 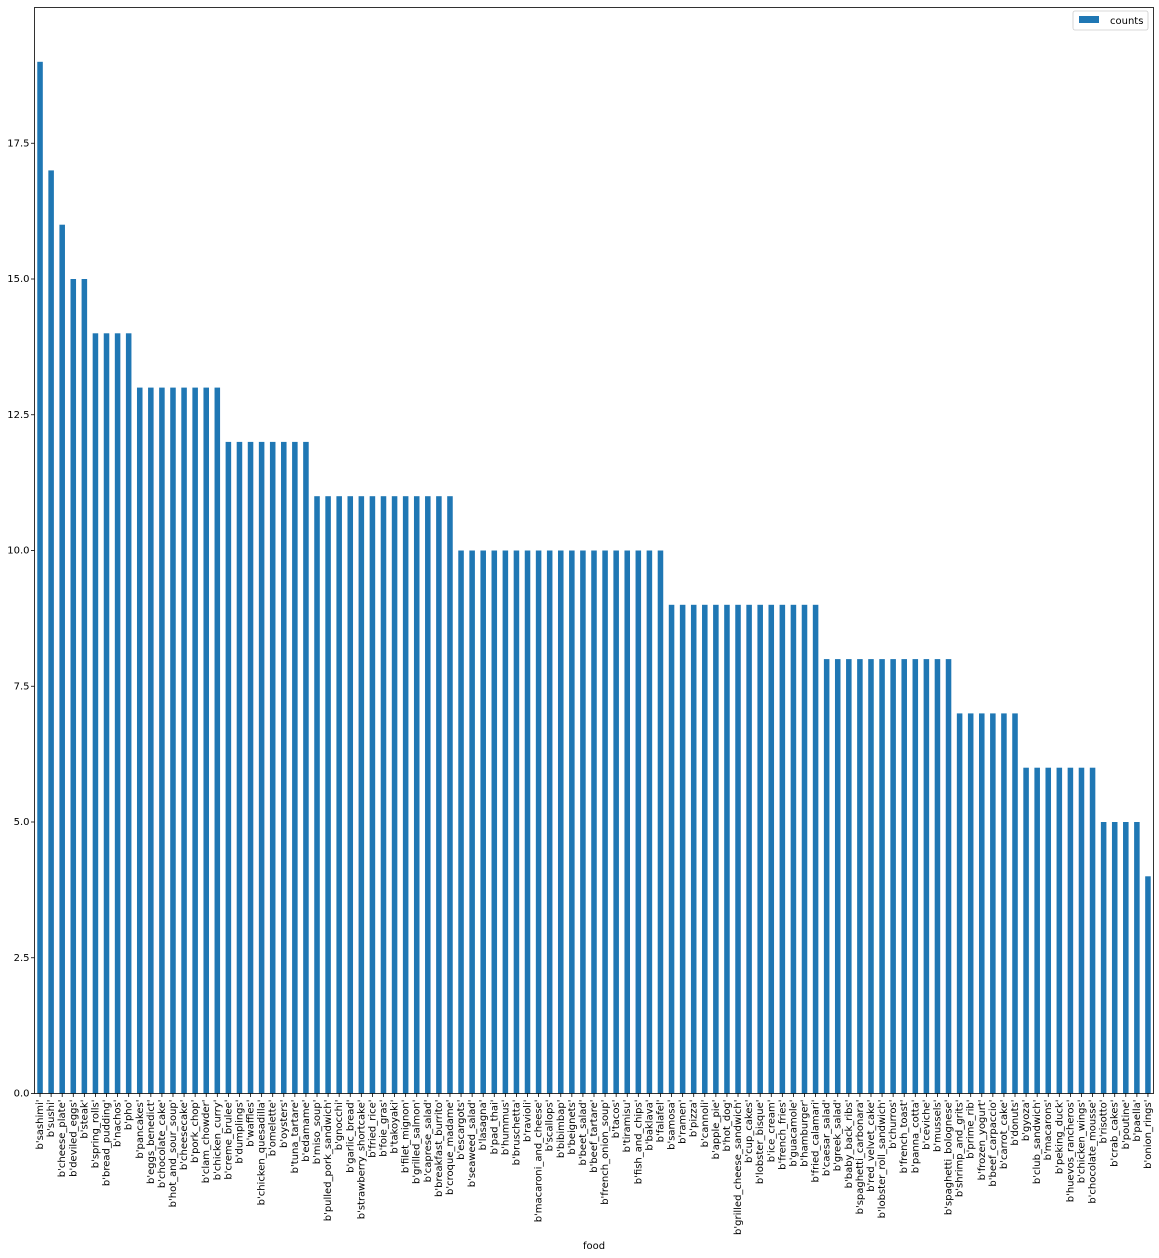 What do you see at coordinates (550, 1126) in the screenshot?
I see `x-tick-label-46: b'scallops'` at bounding box center [550, 1126].